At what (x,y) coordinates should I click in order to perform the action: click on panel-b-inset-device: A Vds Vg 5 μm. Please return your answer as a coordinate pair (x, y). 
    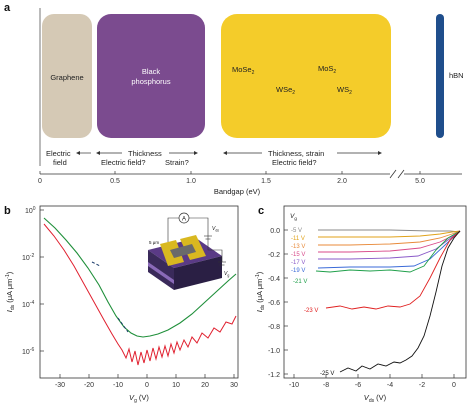
    Looking at the image, I should click on (188, 251).